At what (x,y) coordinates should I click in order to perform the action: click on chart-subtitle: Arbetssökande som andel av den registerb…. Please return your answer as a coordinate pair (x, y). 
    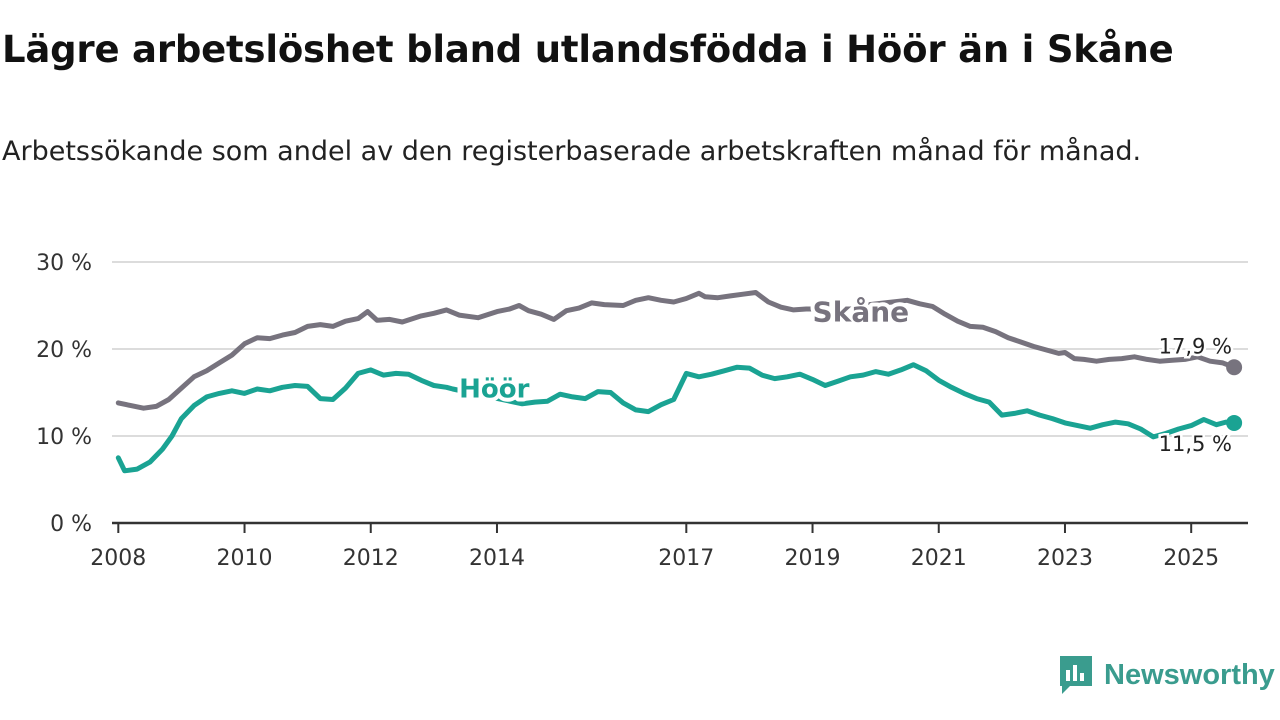
    Looking at the image, I should click on (572, 151).